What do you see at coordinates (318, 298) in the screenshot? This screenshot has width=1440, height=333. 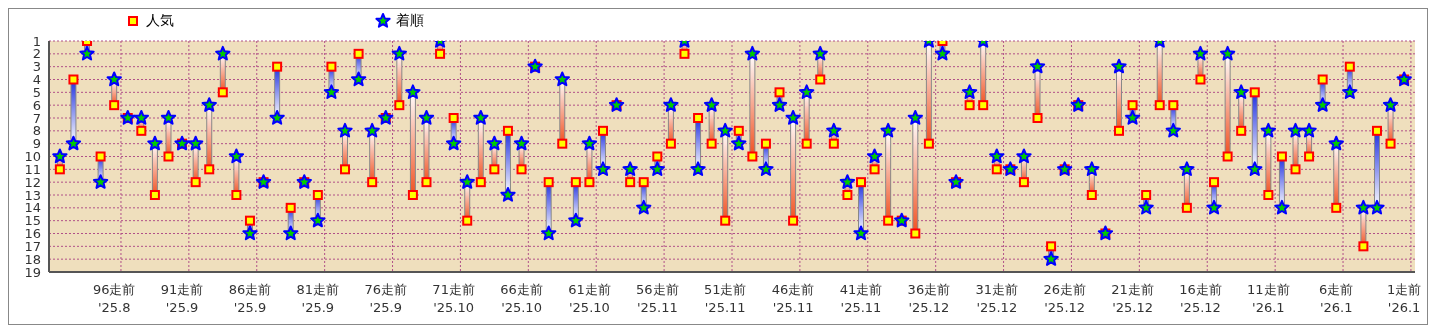 I see `x-tick-label: 81走前 '25.9` at bounding box center [318, 298].